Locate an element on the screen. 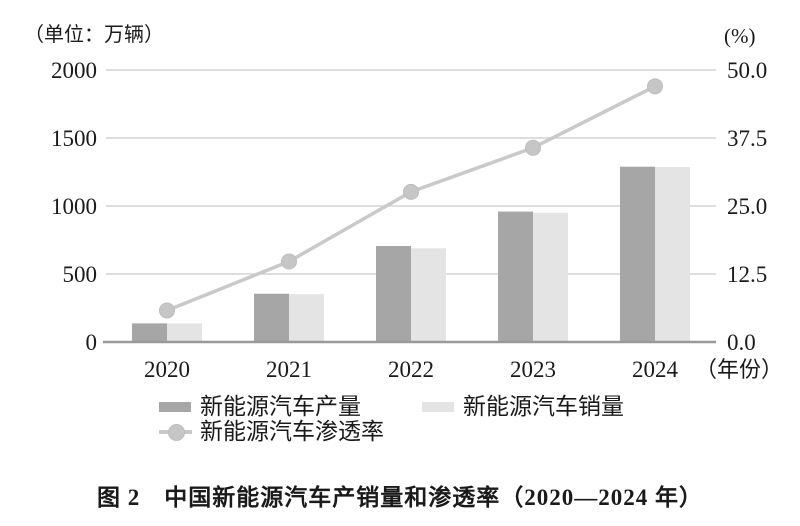  left-axis-tick-label: 2000 is located at coordinates (74, 70).